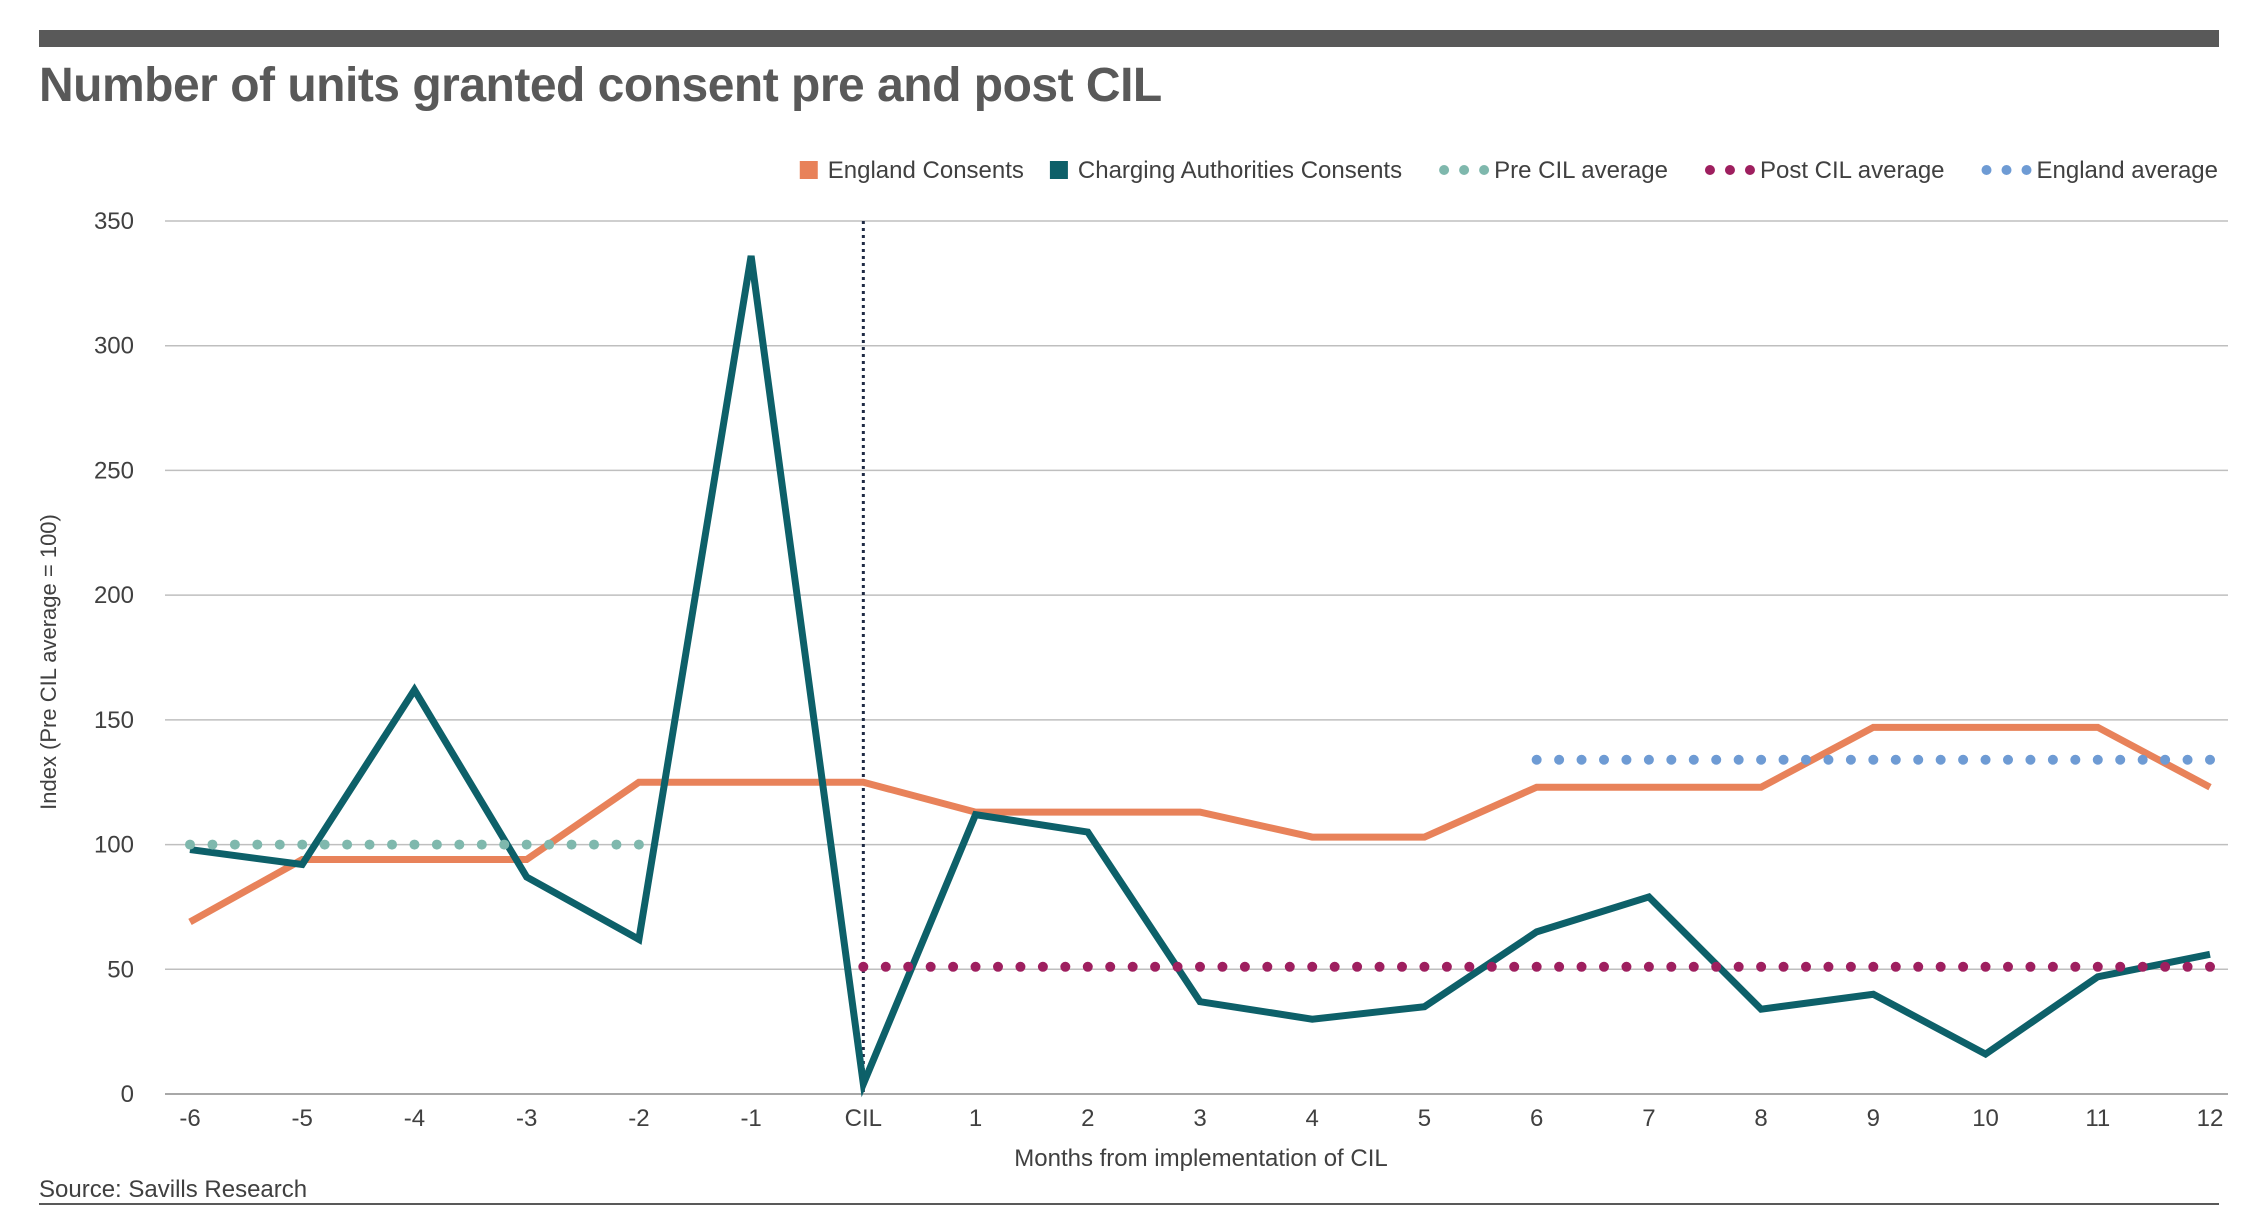 The width and height of the screenshot is (2252, 1229). I want to click on y-tick-label: 250, so click(114, 470).